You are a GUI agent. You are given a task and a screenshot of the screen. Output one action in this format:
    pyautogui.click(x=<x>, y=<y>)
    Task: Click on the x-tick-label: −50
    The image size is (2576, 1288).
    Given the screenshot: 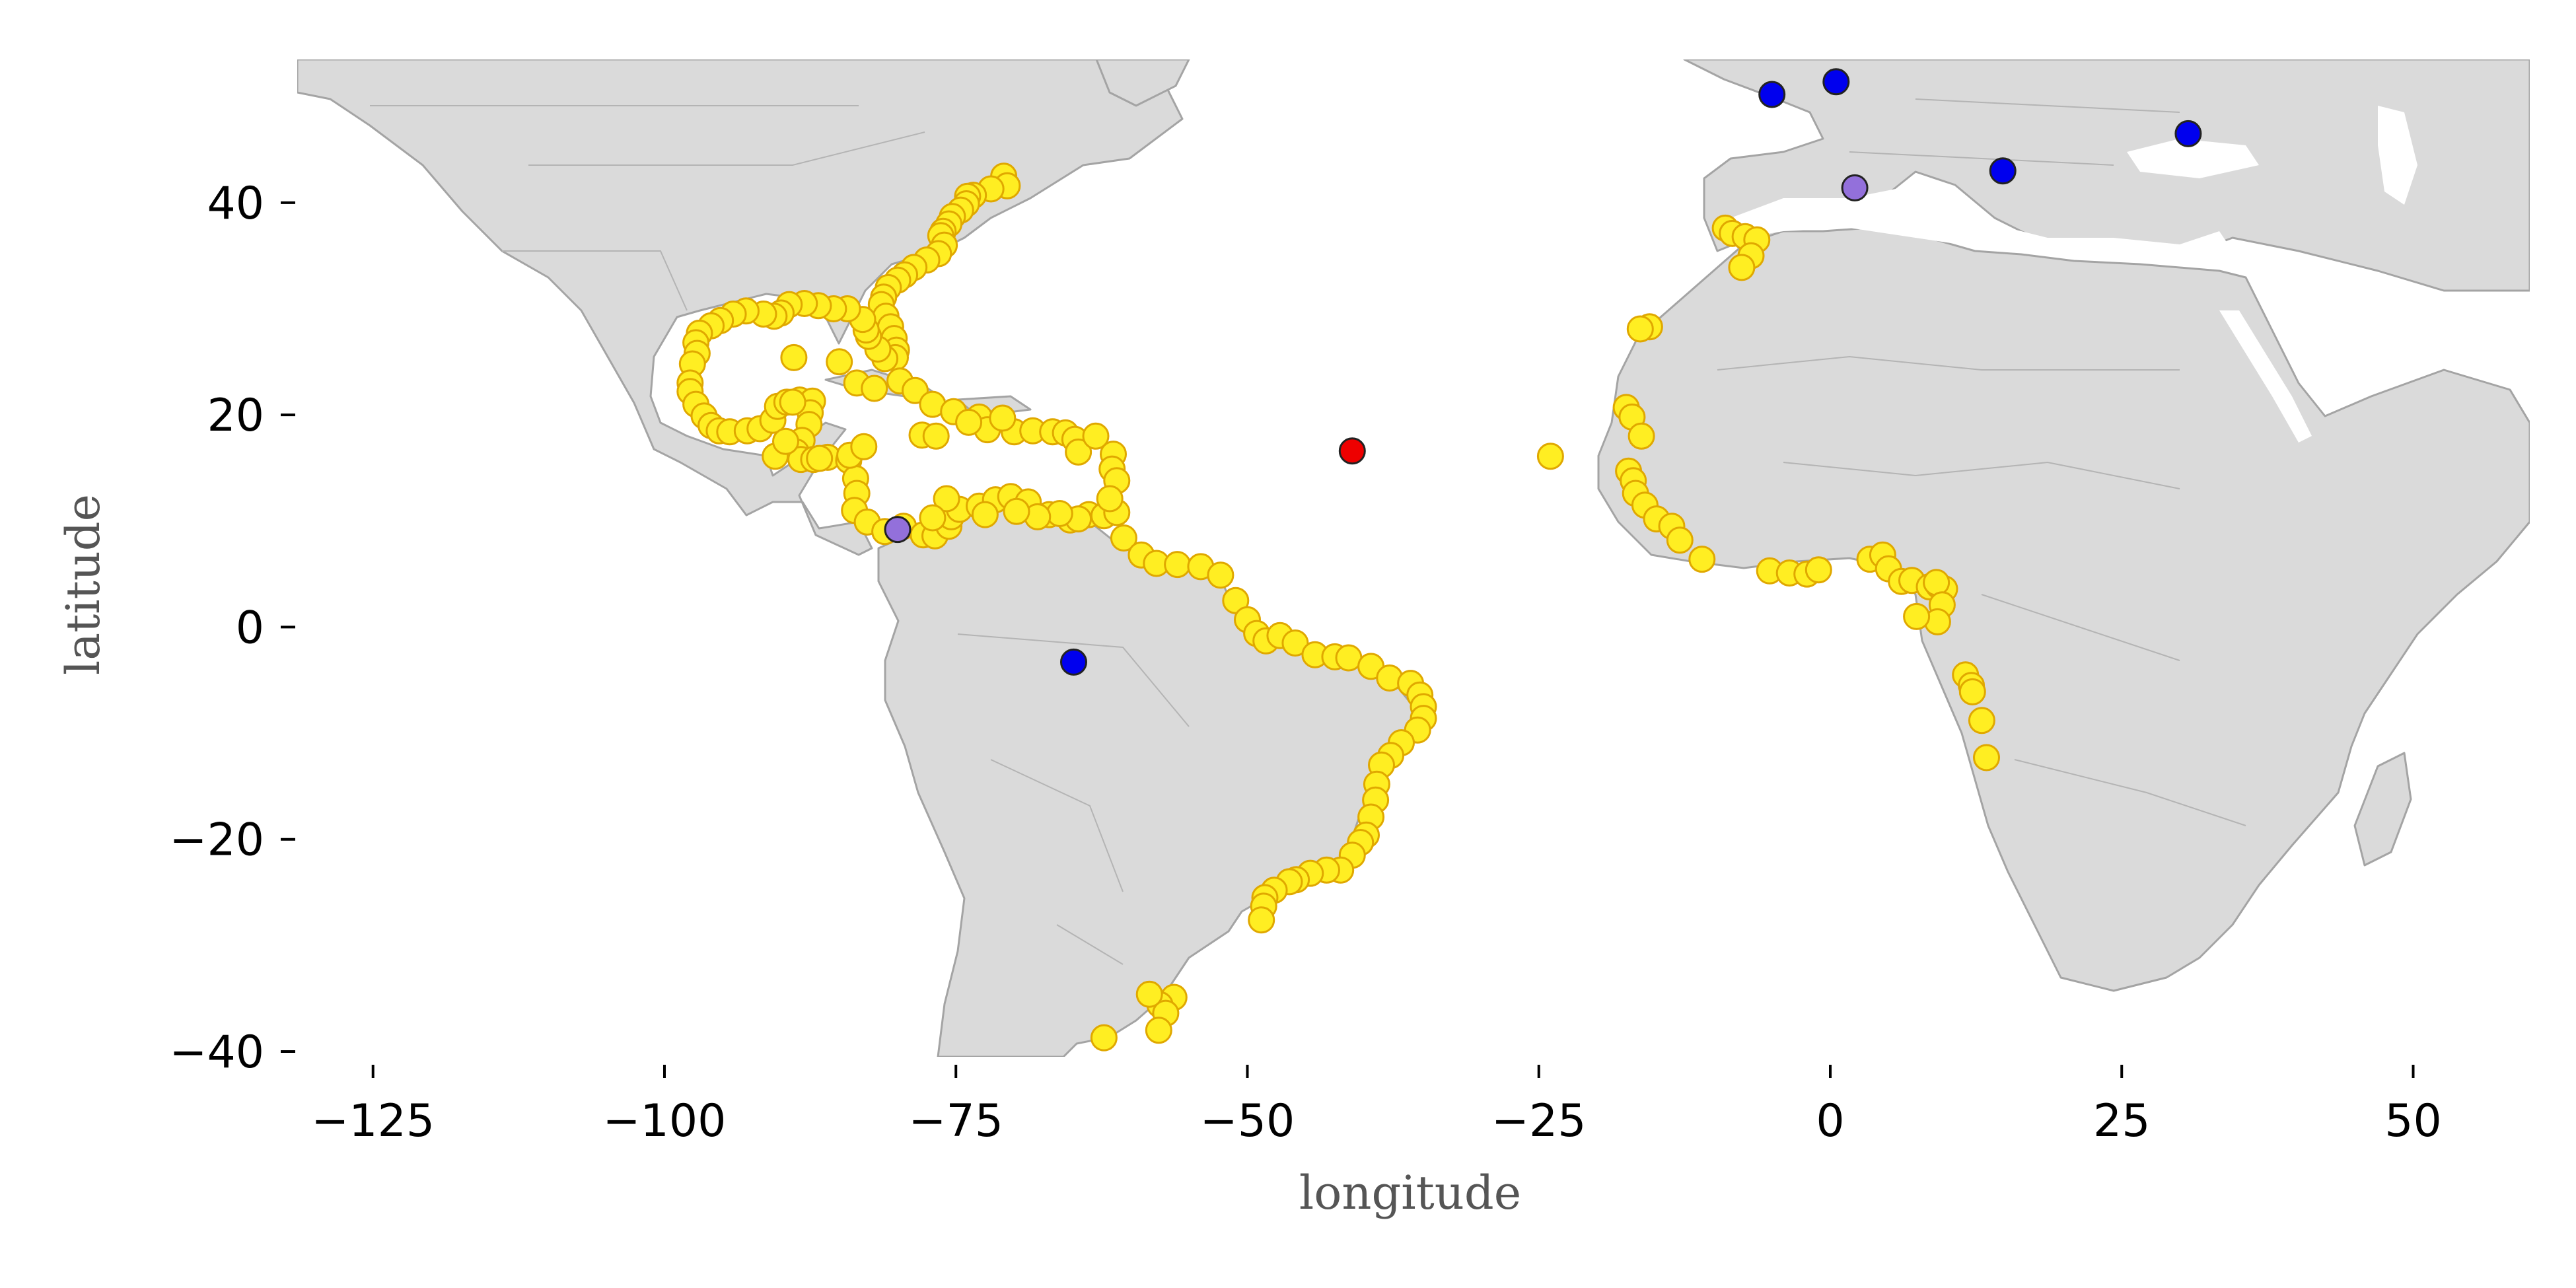 What is the action you would take?
    pyautogui.click(x=1247, y=1121)
    